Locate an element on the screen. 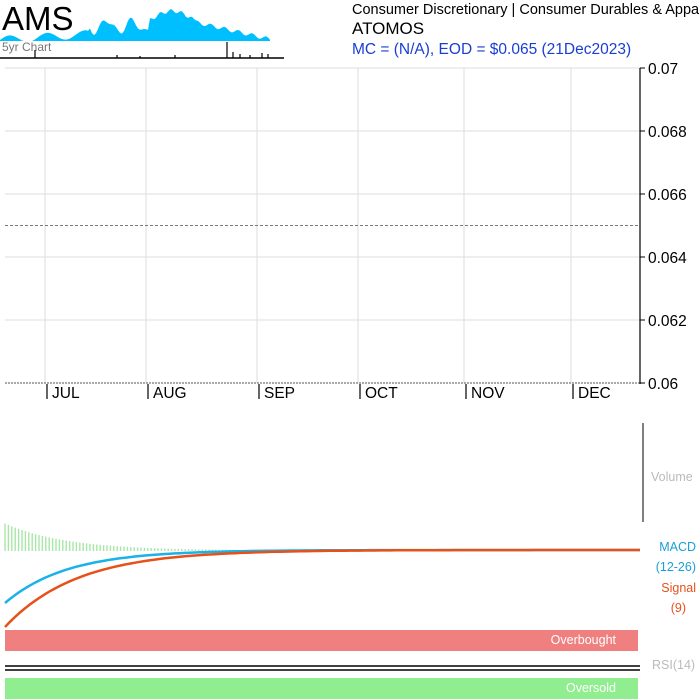 This screenshot has width=700, height=700. price-y-ticks: 0.06 0.062 0.064 0.066 0.068 0.07 is located at coordinates (663, 227).